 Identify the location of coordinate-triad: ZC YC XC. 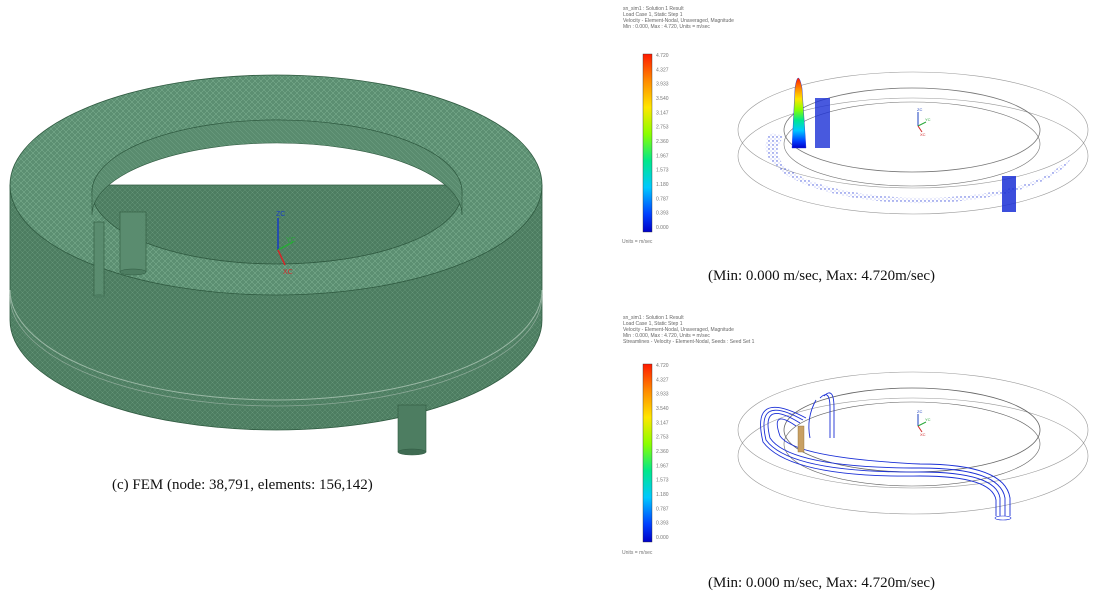
(286, 243).